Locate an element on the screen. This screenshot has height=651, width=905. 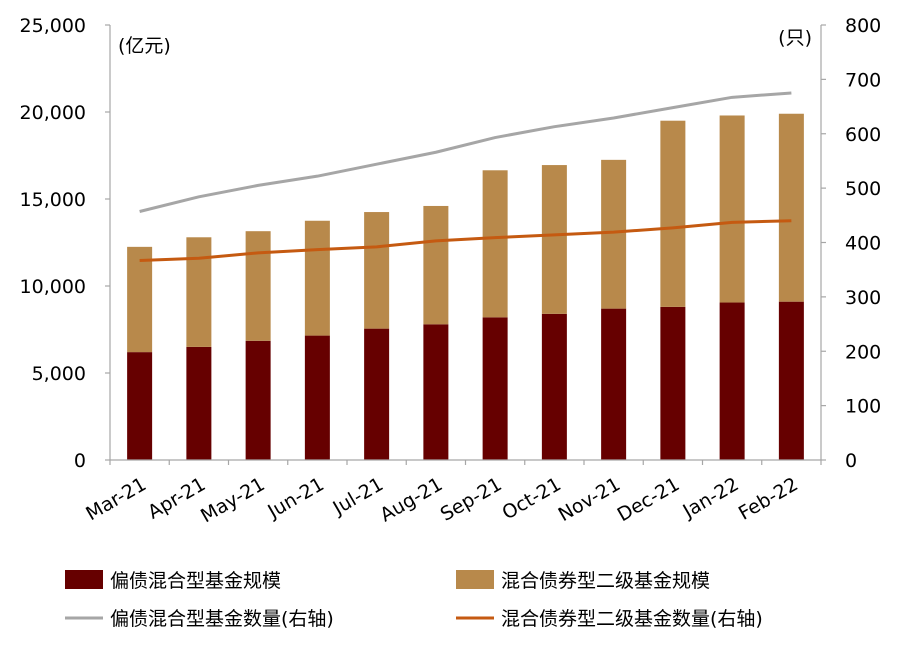
right-tick-label: 800 is located at coordinates (863, 26).